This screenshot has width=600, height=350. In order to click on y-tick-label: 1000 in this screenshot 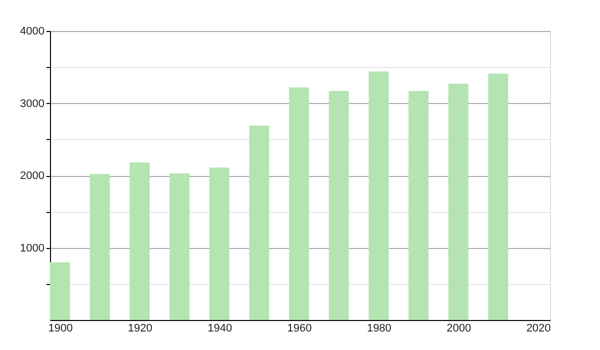, I will do `click(32, 248)`.